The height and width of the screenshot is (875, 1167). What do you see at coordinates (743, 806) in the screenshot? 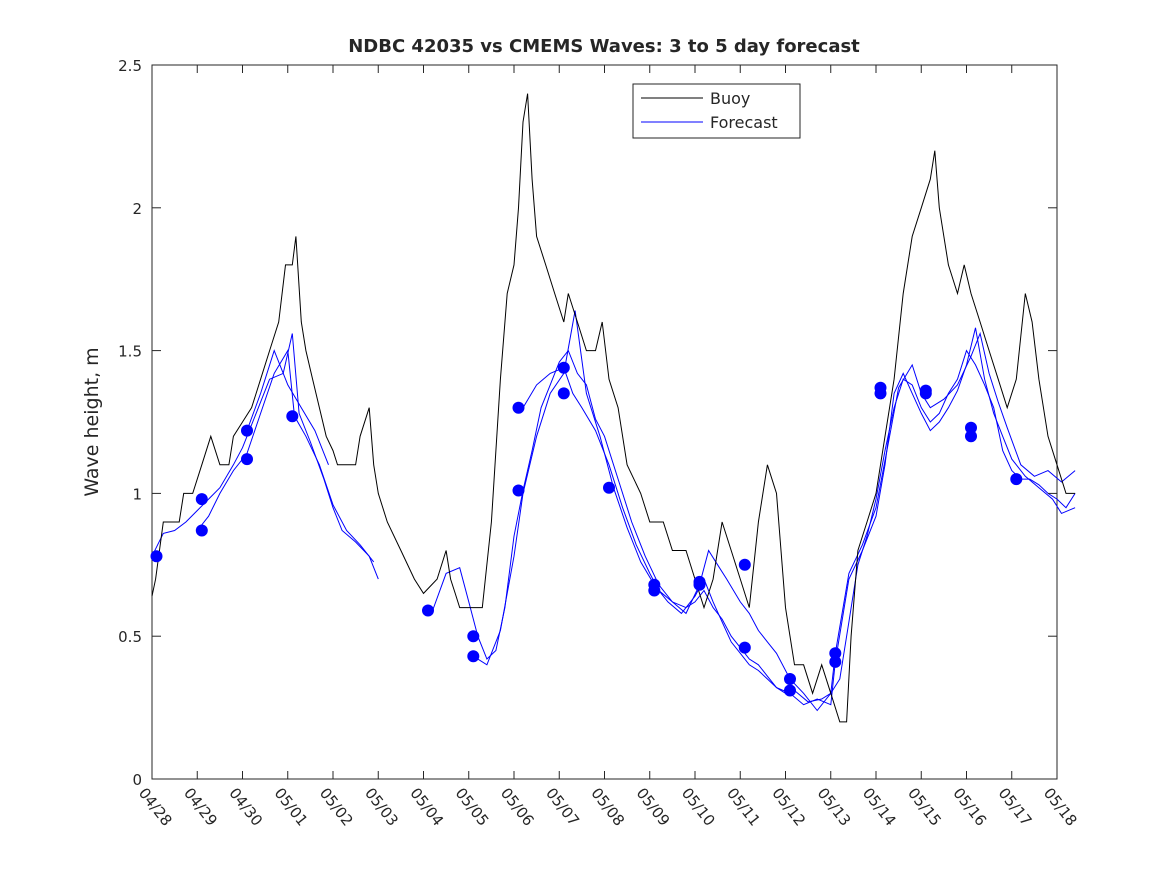
I see `x-tick-label: 05/11` at bounding box center [743, 806].